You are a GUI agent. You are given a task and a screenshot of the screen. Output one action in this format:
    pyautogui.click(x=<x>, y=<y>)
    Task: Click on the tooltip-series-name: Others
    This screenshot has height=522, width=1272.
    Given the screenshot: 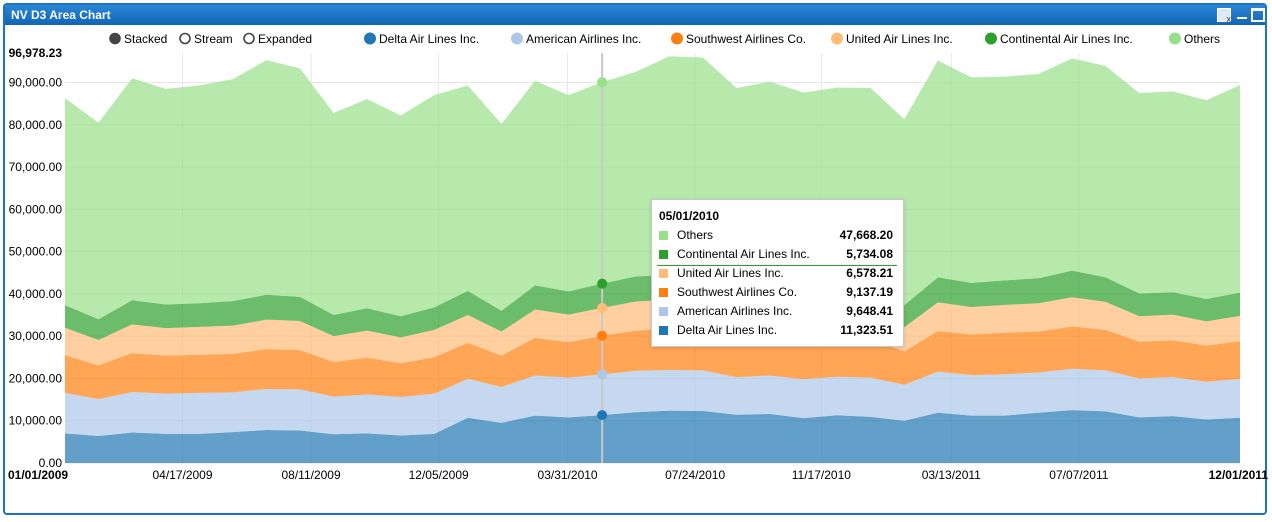 What is the action you would take?
    pyautogui.click(x=695, y=235)
    